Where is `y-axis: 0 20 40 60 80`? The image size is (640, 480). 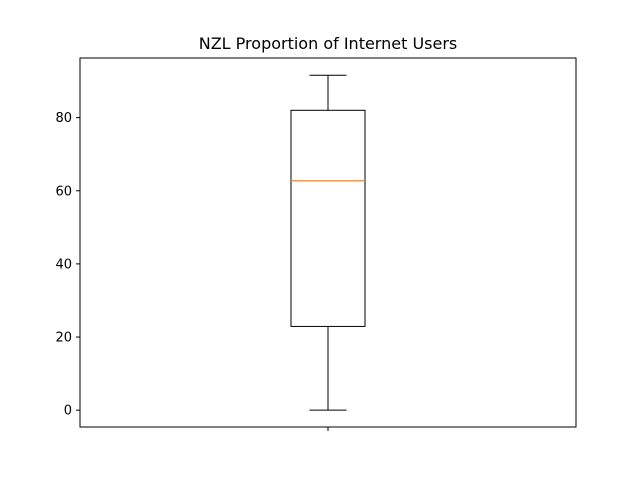
y-axis: 0 20 40 60 80 is located at coordinates (67, 265).